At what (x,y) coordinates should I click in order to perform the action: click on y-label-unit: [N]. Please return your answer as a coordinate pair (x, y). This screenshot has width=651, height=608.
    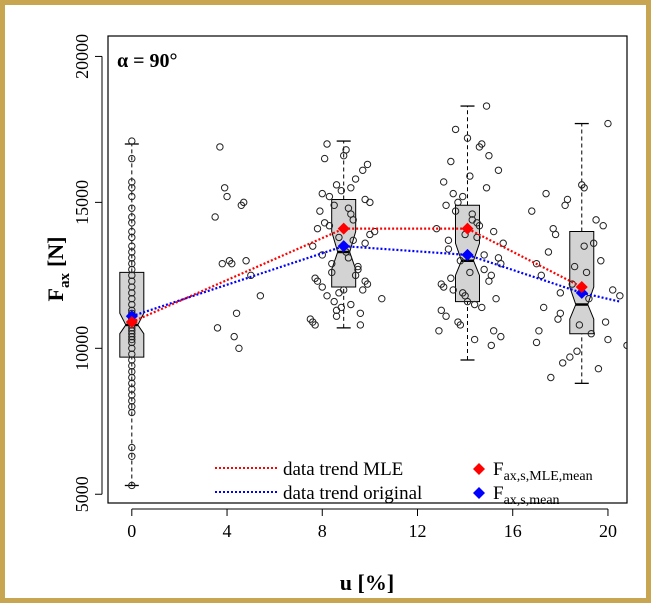
    Looking at the image, I should click on (55, 252).